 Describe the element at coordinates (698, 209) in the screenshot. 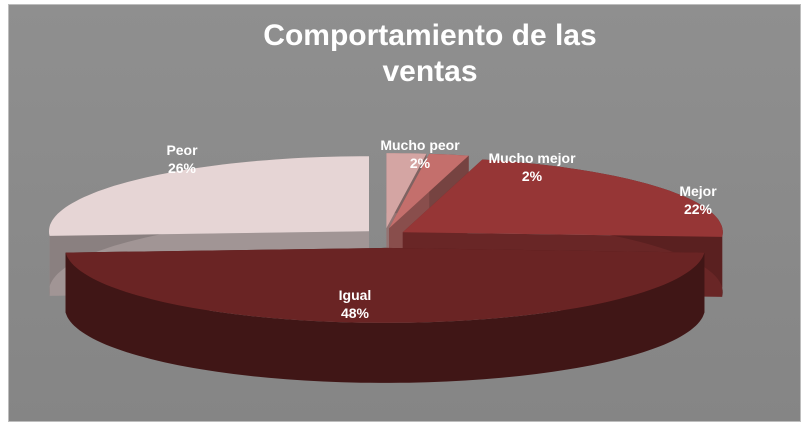

I see `data-label-value: 22%` at that location.